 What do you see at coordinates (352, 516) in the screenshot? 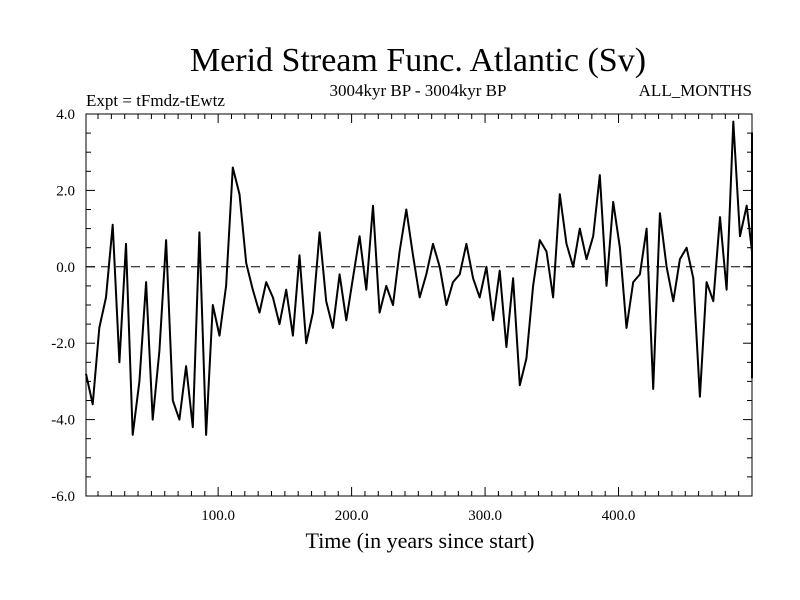
I see `x-tick-label: 200.0` at bounding box center [352, 516].